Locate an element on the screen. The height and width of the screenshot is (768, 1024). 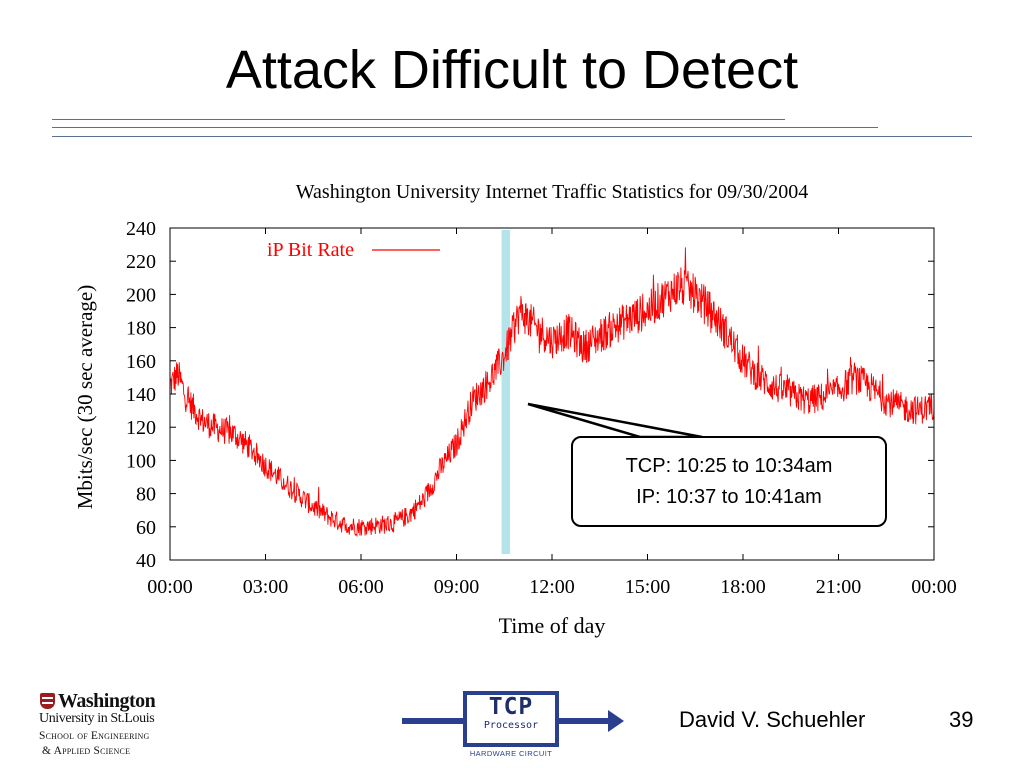
callout-ip-line: IP: 10:37 to 10:41am is located at coordinates (729, 497).